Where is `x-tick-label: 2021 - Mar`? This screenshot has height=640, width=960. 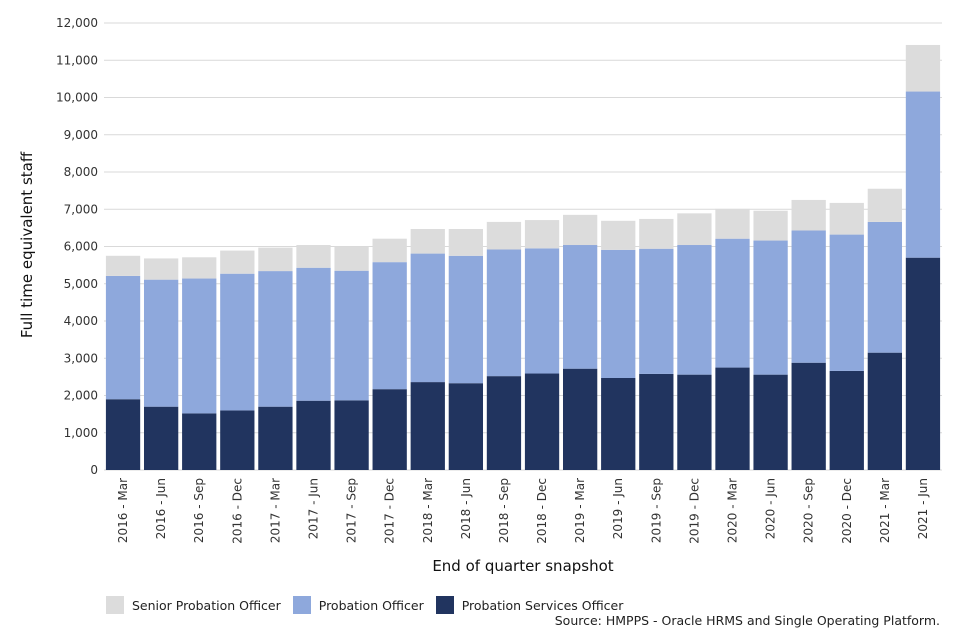 x-tick-label: 2021 - Mar is located at coordinates (885, 510).